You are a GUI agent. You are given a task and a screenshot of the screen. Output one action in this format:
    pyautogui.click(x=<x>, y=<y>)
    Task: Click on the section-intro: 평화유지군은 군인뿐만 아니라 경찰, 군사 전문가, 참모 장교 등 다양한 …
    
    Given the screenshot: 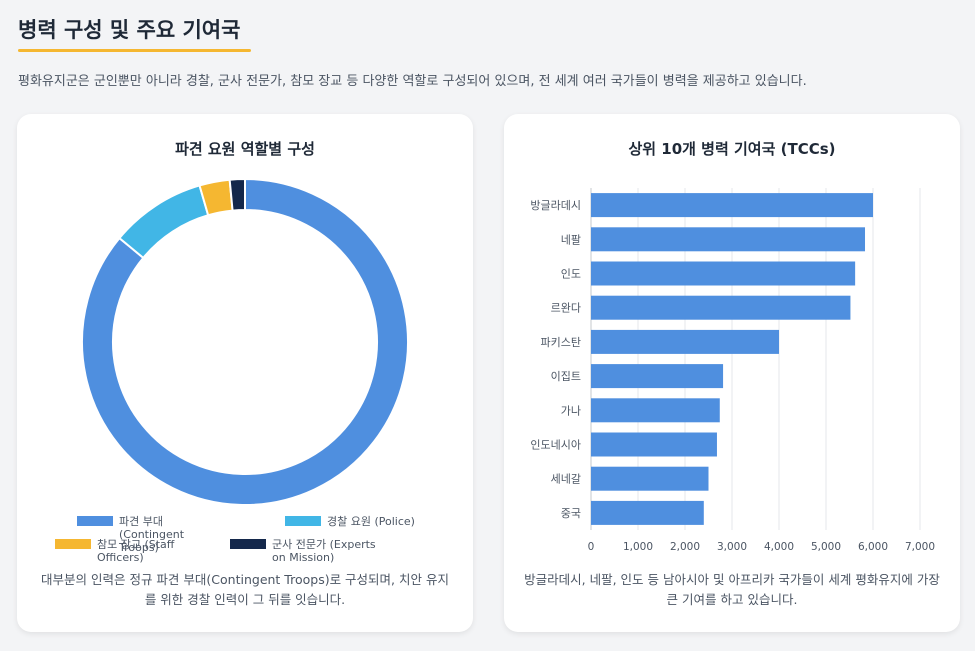 What is the action you would take?
    pyautogui.click(x=412, y=81)
    